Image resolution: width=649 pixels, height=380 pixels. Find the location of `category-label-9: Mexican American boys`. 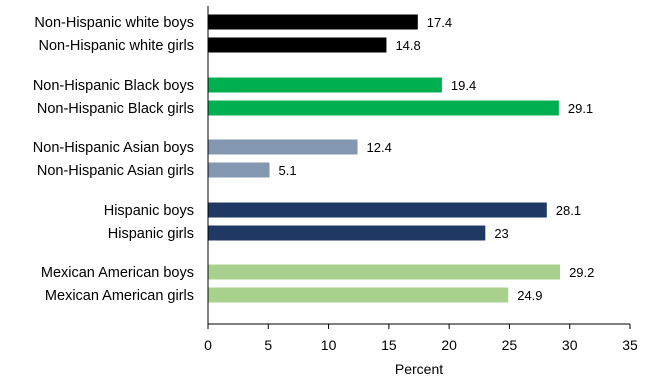

category-label-9: Mexican American boys is located at coordinates (117, 273).